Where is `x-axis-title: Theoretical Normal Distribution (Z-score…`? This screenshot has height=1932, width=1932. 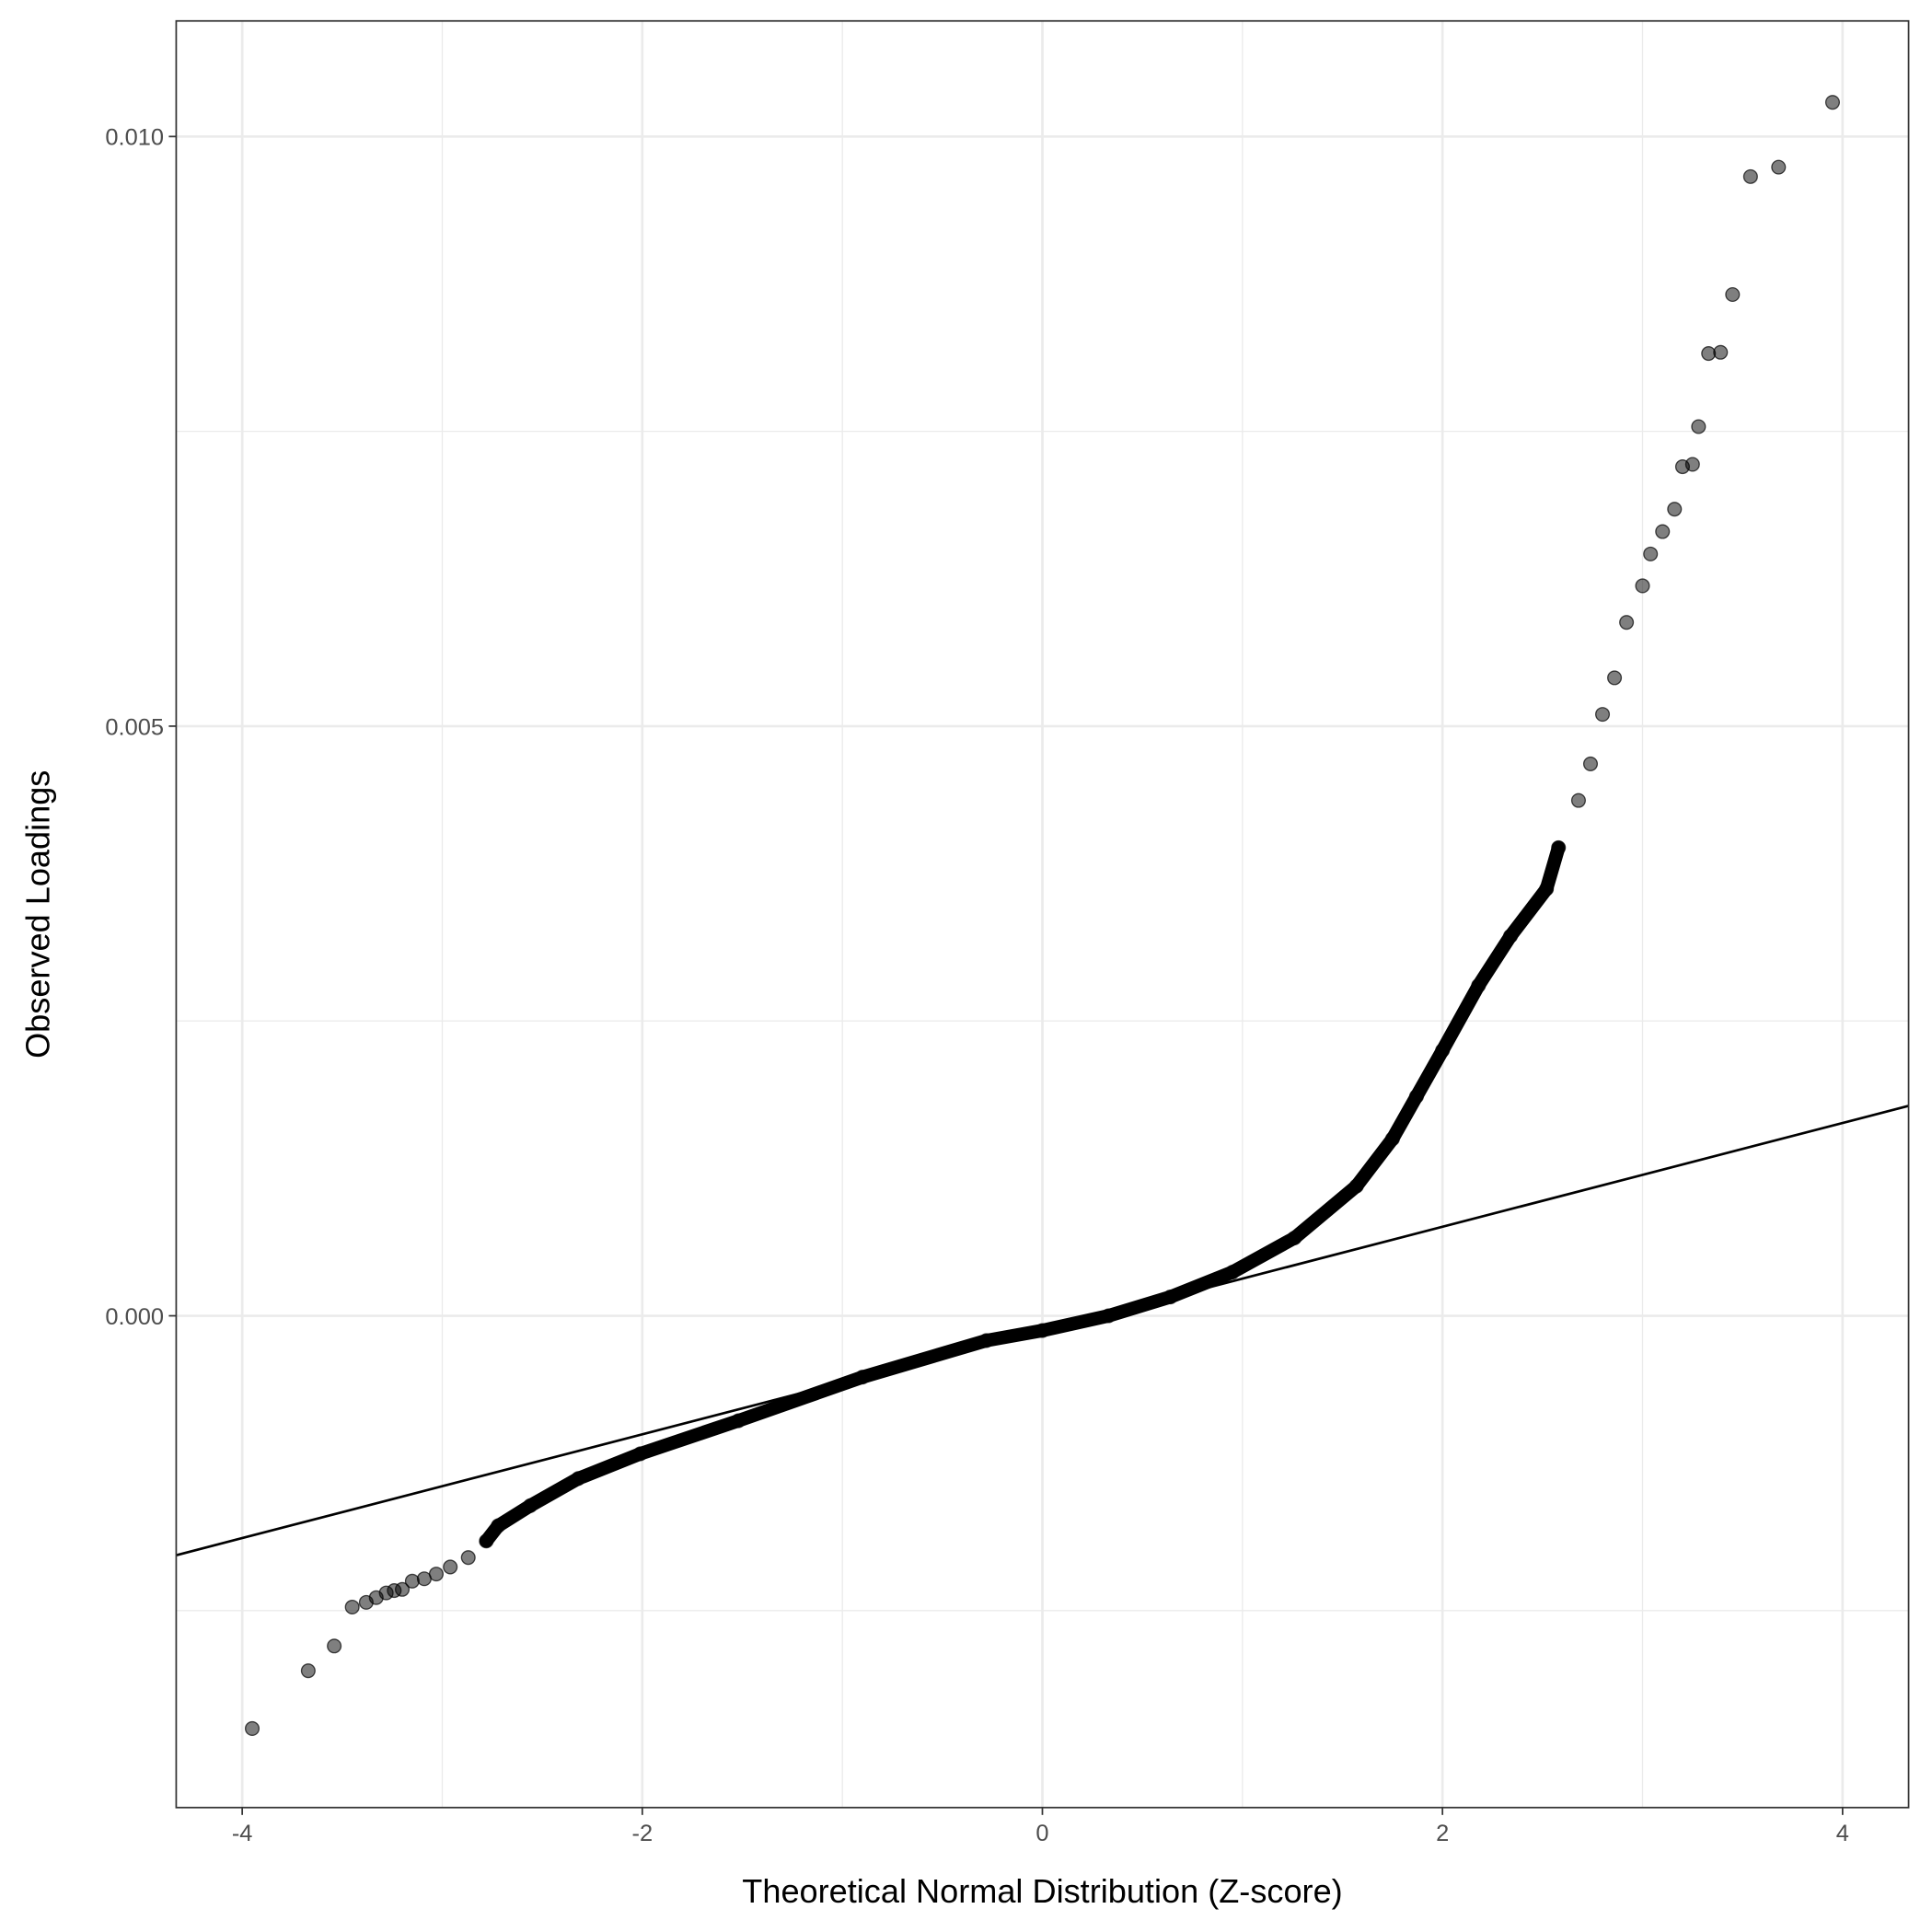 x-axis-title: Theoretical Normal Distribution (Z-score… is located at coordinates (1042, 1891).